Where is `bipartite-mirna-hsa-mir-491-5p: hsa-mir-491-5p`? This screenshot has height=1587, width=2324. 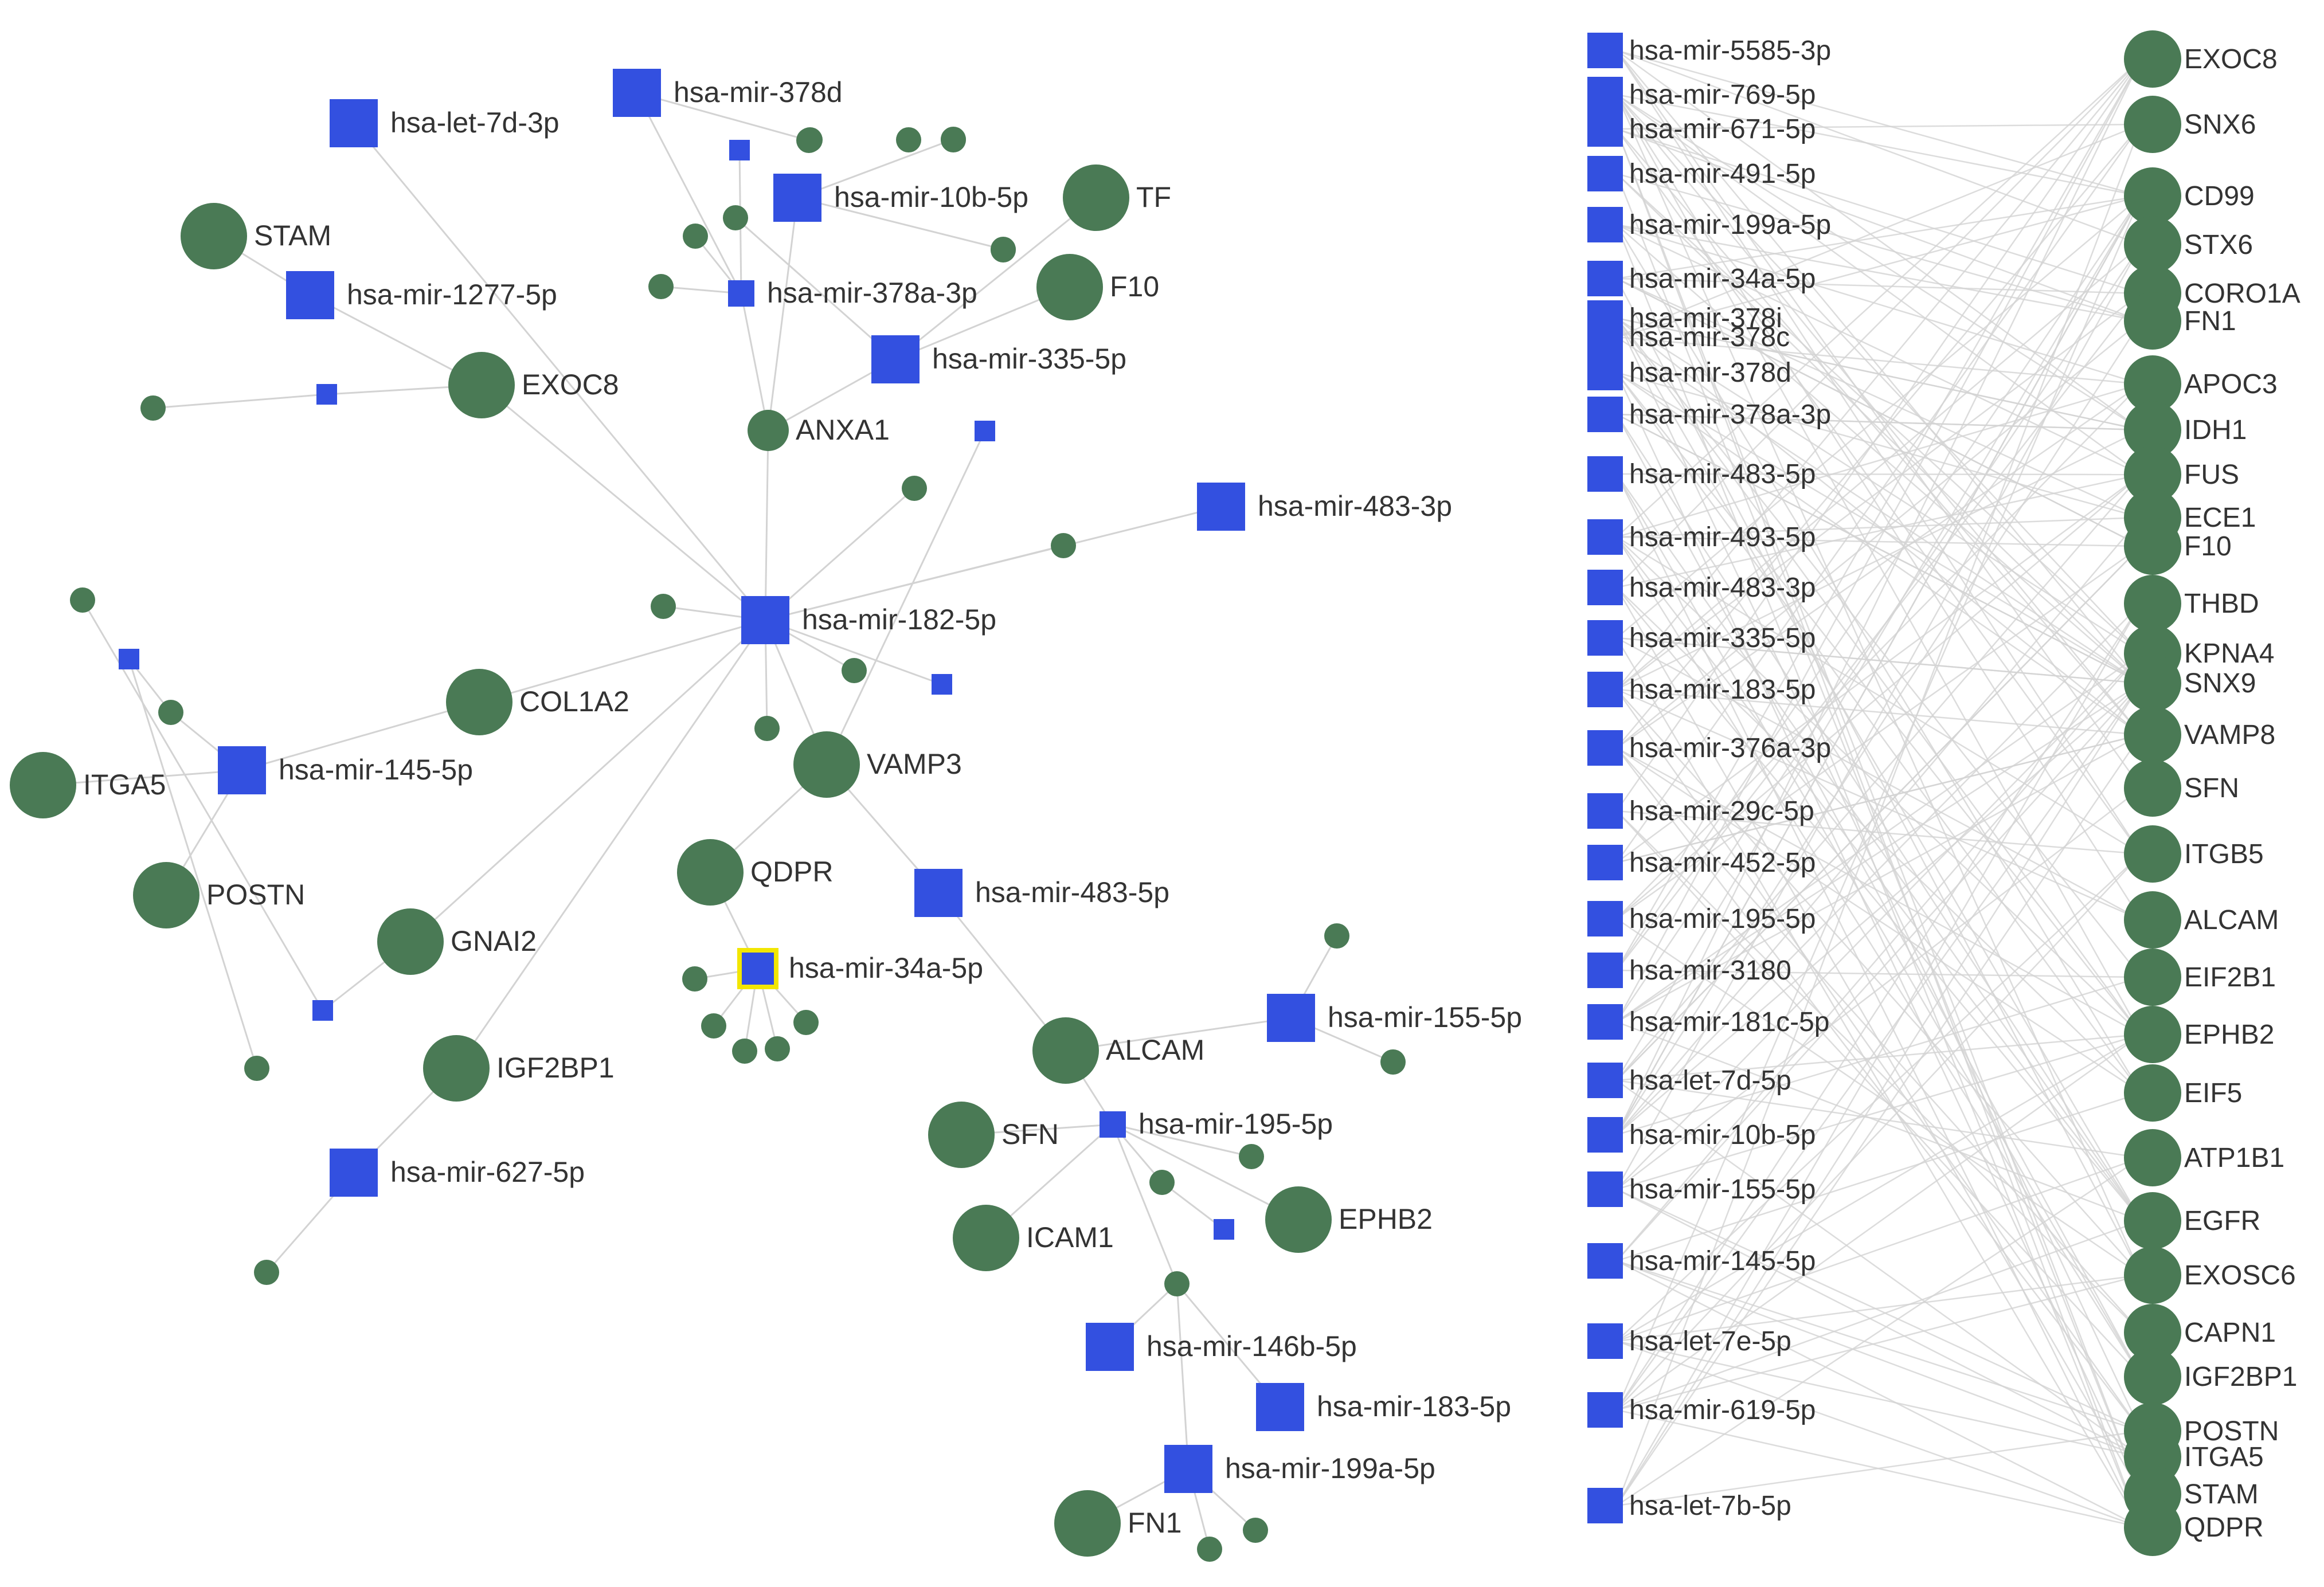
bipartite-mirna-hsa-mir-491-5p: hsa-mir-491-5p is located at coordinates (1701, 173).